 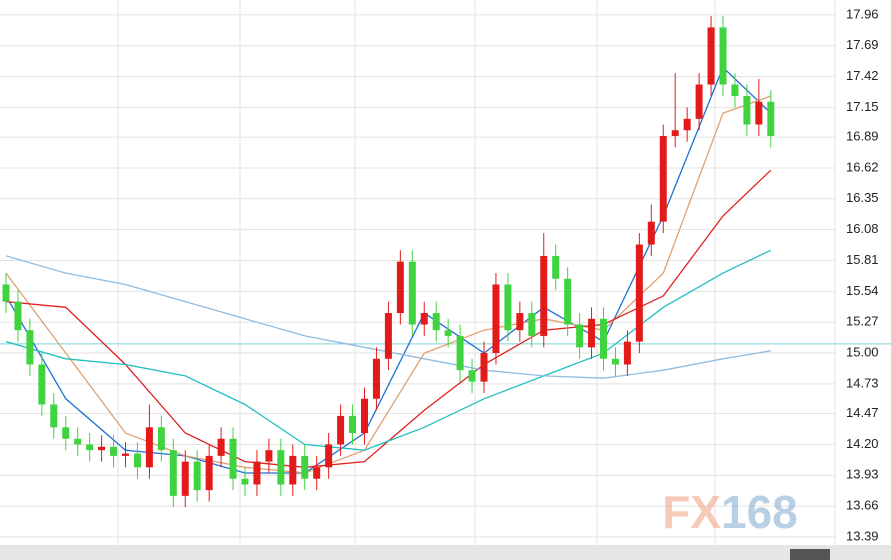 What do you see at coordinates (862, 290) in the screenshot?
I see `y-tick-label: 15.54` at bounding box center [862, 290].